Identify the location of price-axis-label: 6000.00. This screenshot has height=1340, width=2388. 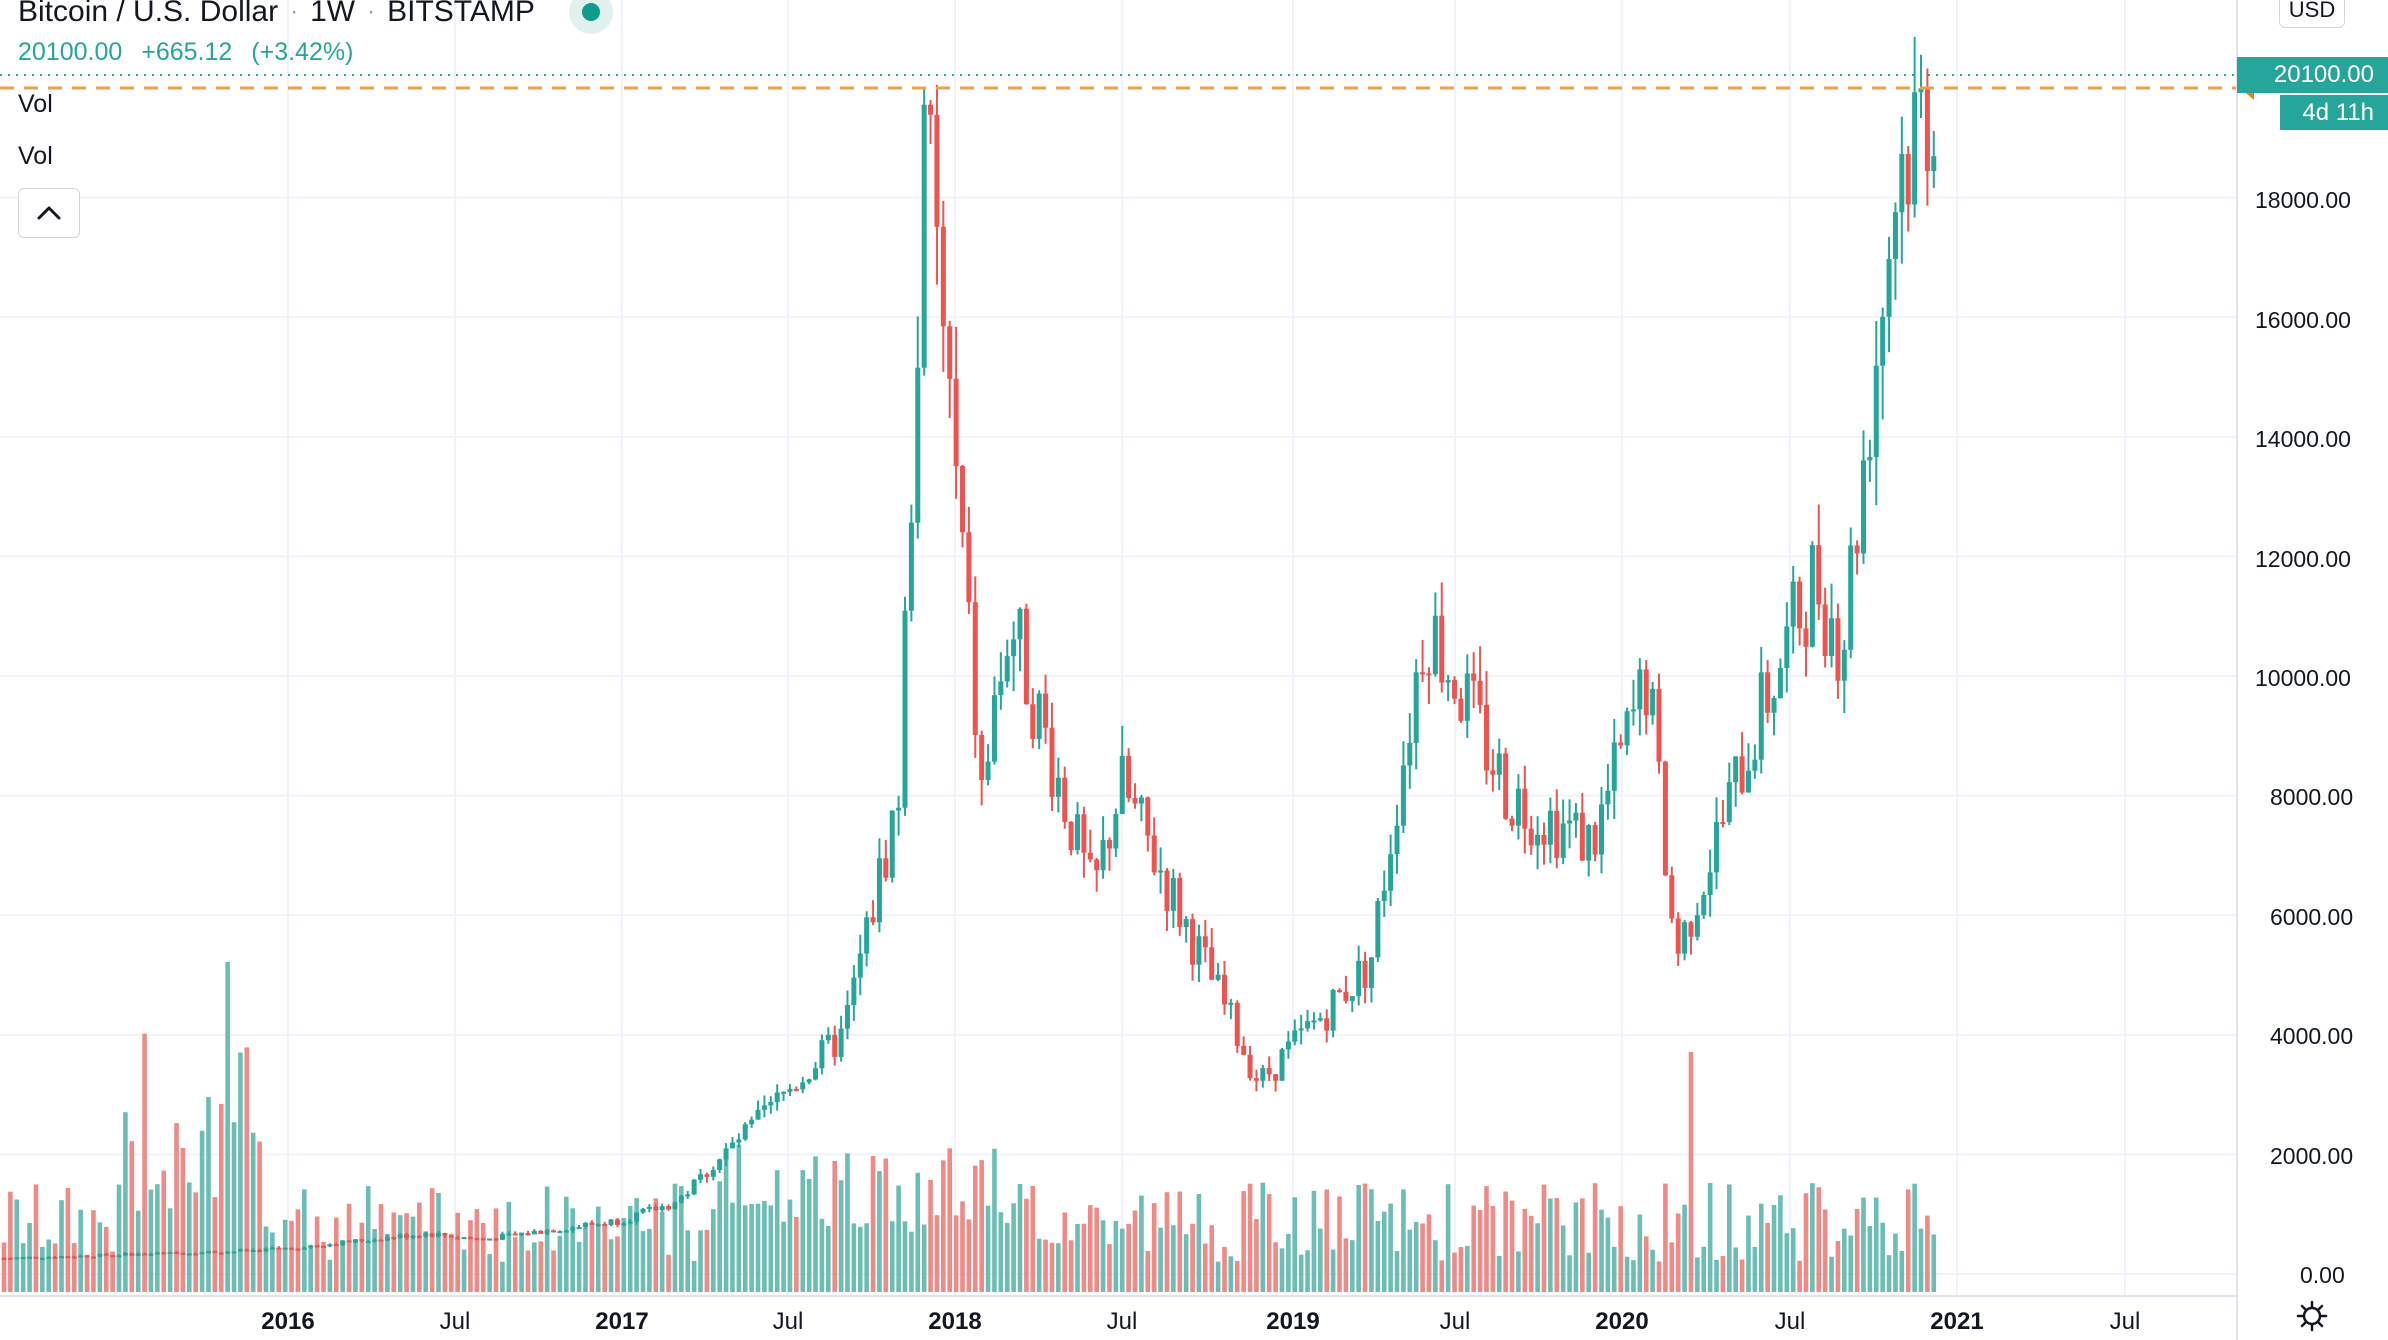
(2312, 917).